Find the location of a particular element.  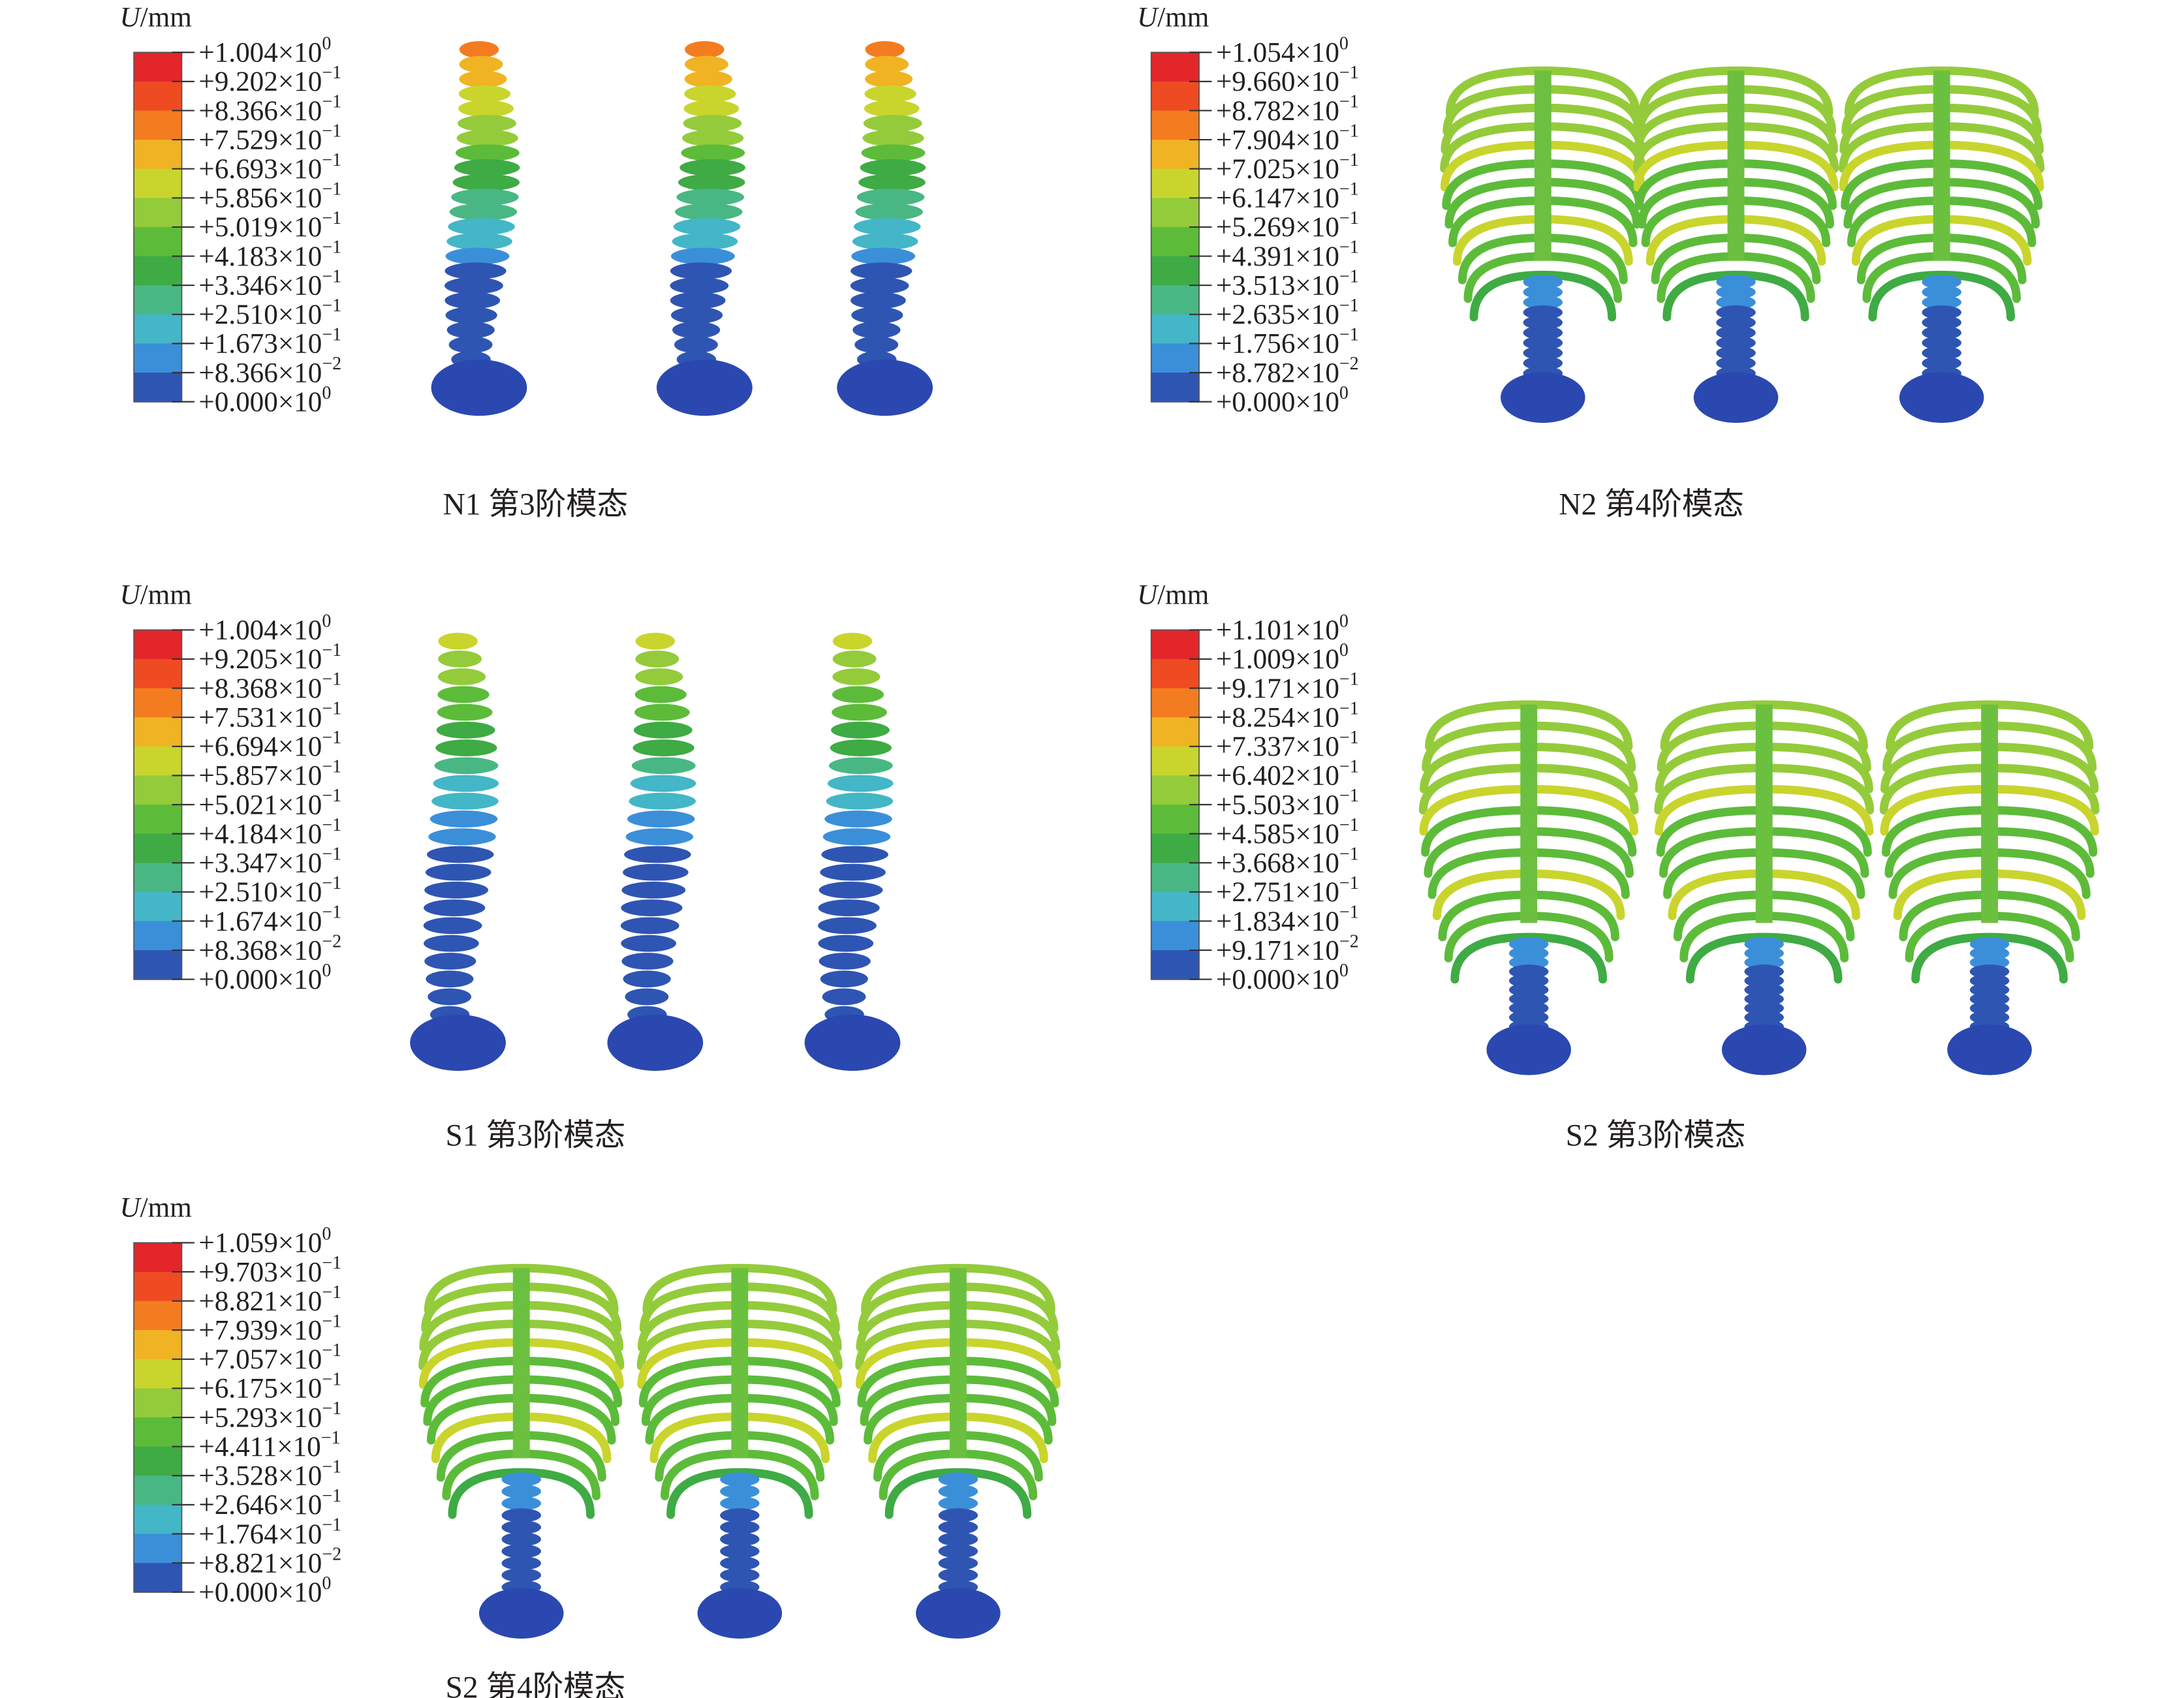

legend-label: +4.411×10−1 is located at coordinates (269, 1445).